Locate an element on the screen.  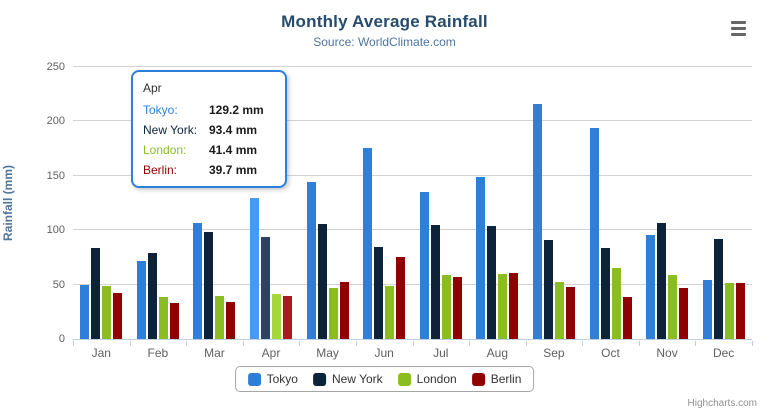
bar-group-jun is located at coordinates (384, 203).